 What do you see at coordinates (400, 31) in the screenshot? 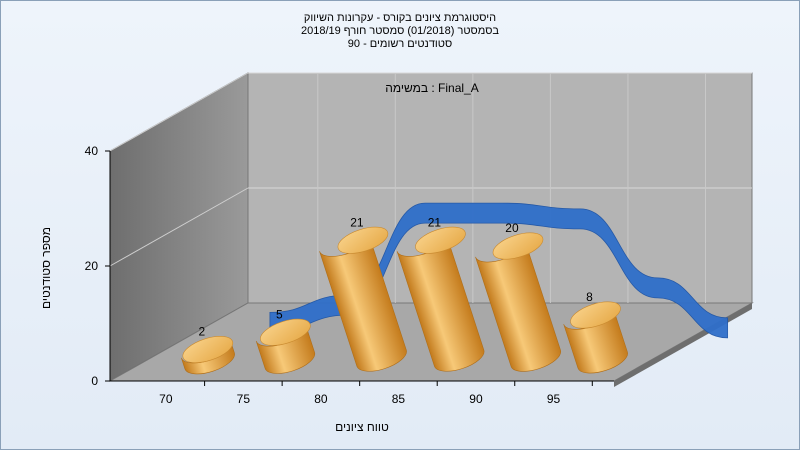
I see `chart-title-line-2: בסמסטר (01/2018) סמסטר חורף 2018/19` at bounding box center [400, 31].